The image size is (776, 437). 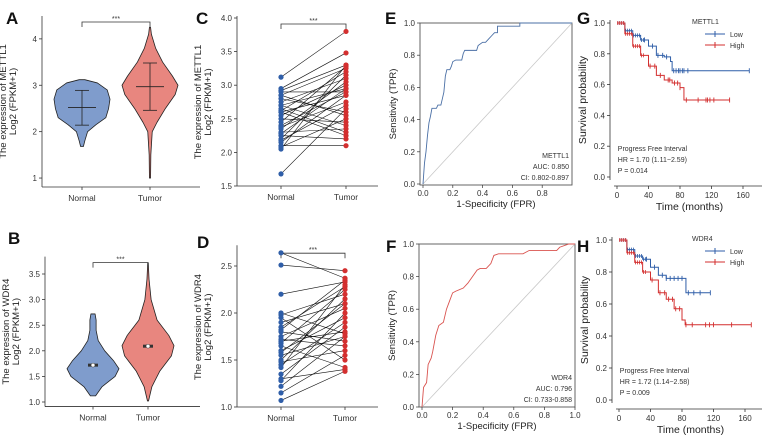 What do you see at coordinates (203, 242) in the screenshot?
I see `panel-label: D` at bounding box center [203, 242].